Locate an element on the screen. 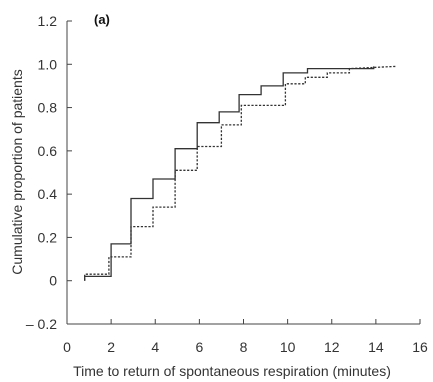 The height and width of the screenshot is (382, 433). y-axis-title: Cumulative proportion of patients is located at coordinates (17, 171).